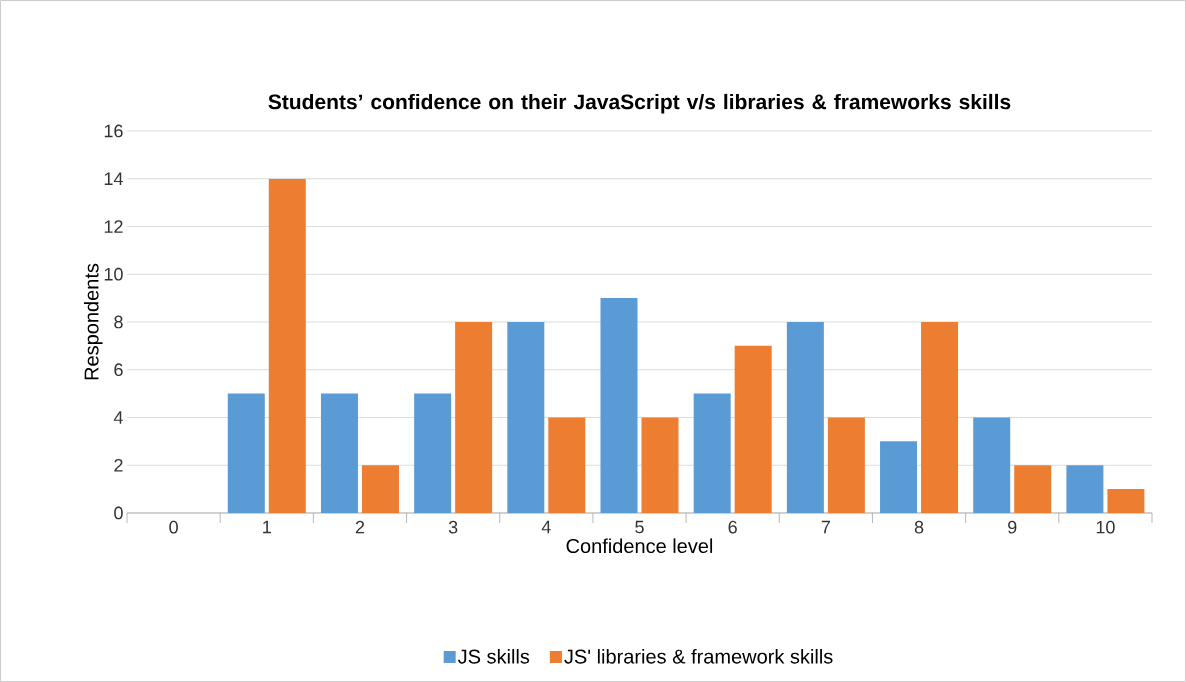 The height and width of the screenshot is (682, 1186). I want to click on x-tick-label: 2, so click(360, 527).